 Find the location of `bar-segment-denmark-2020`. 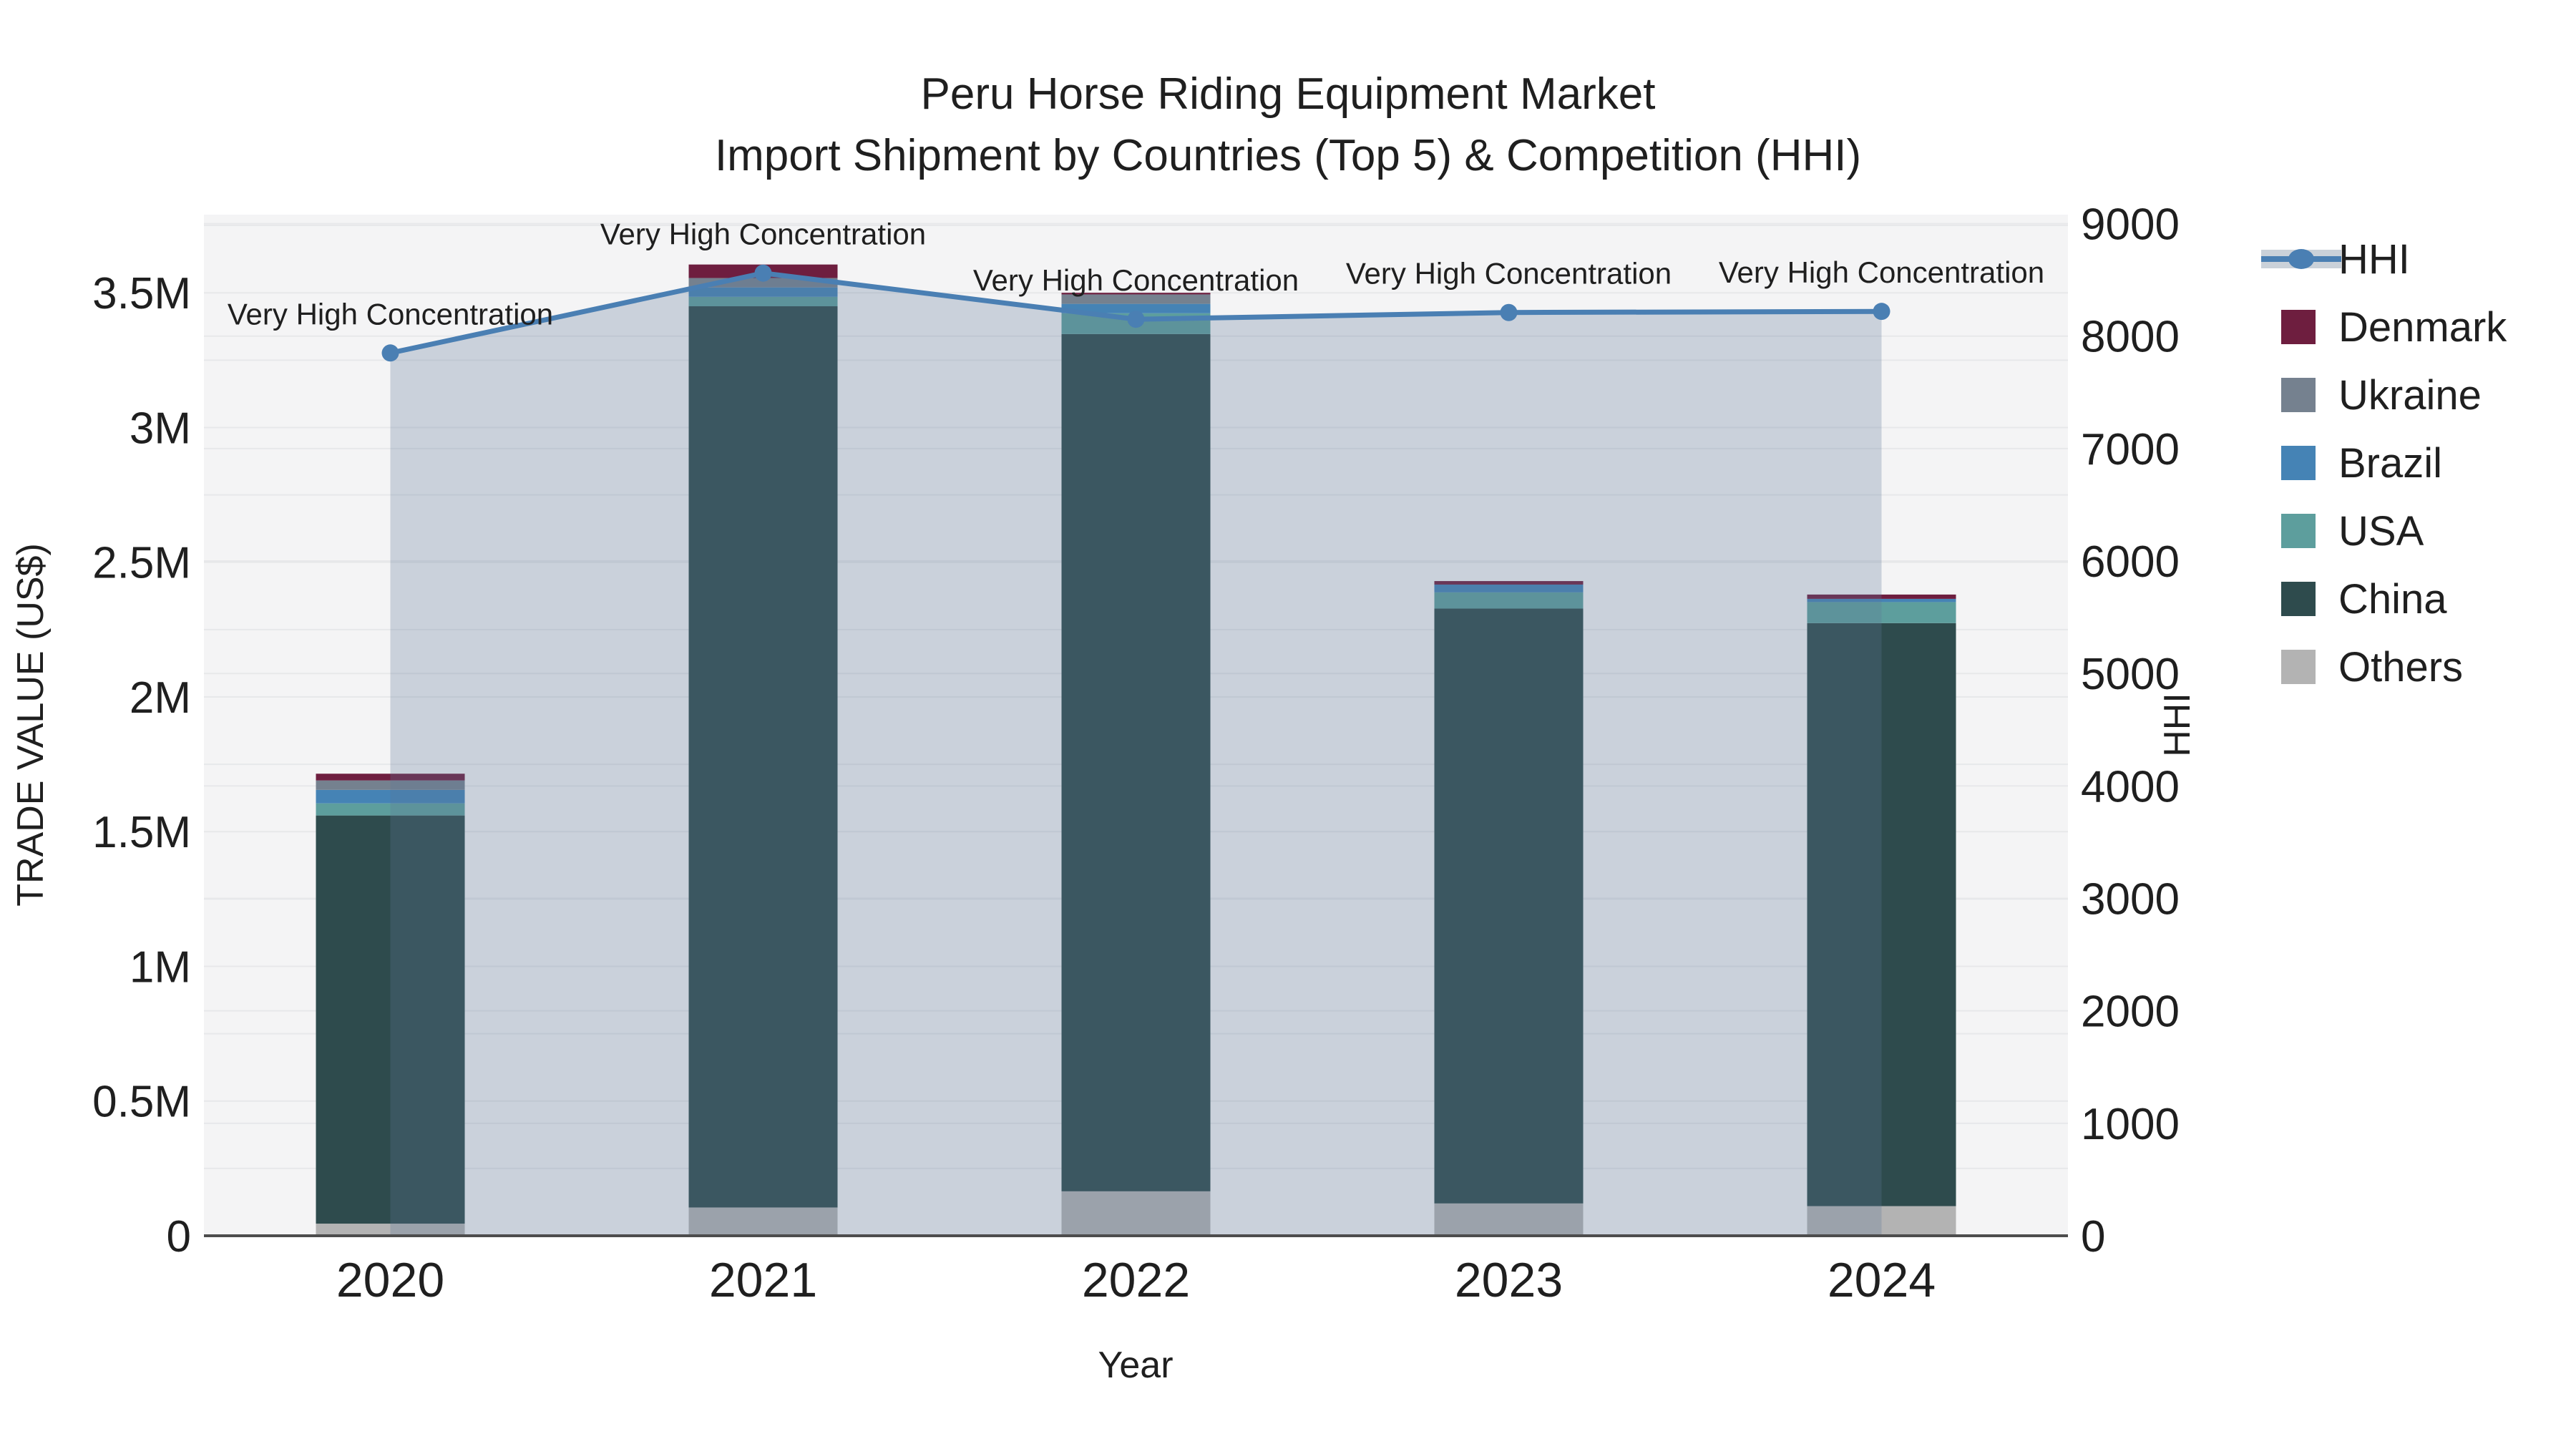

bar-segment-denmark-2020 is located at coordinates (390, 777).